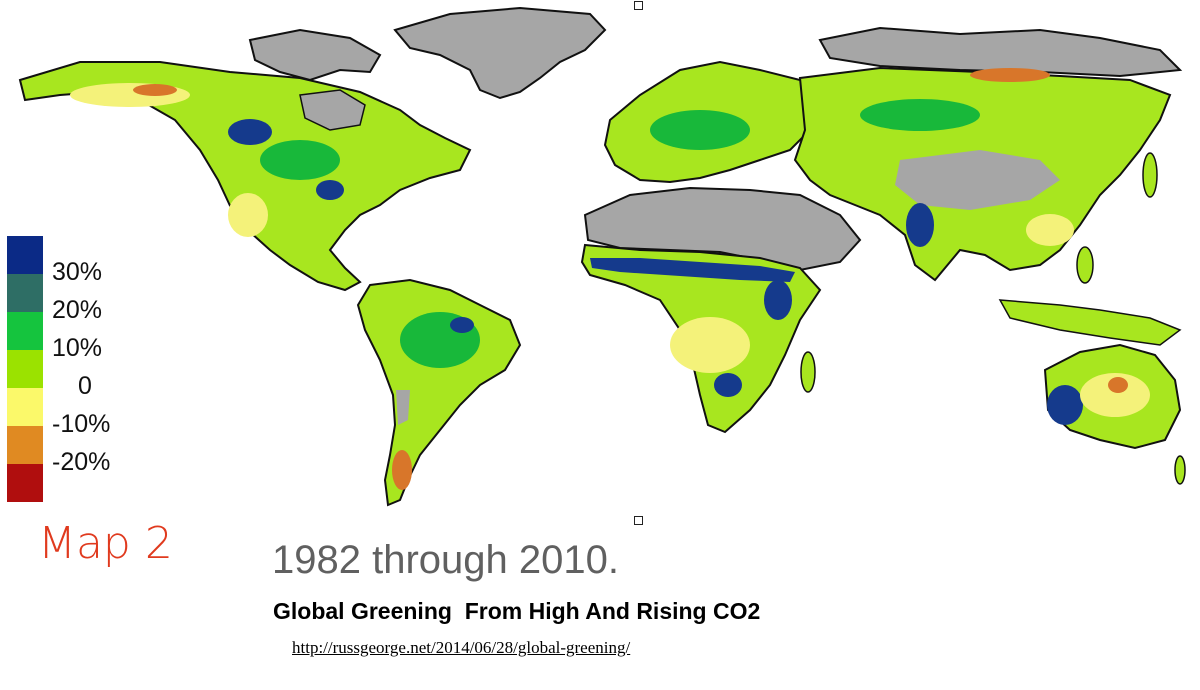  What do you see at coordinates (403, 407) in the screenshot?
I see `andes-no-data` at bounding box center [403, 407].